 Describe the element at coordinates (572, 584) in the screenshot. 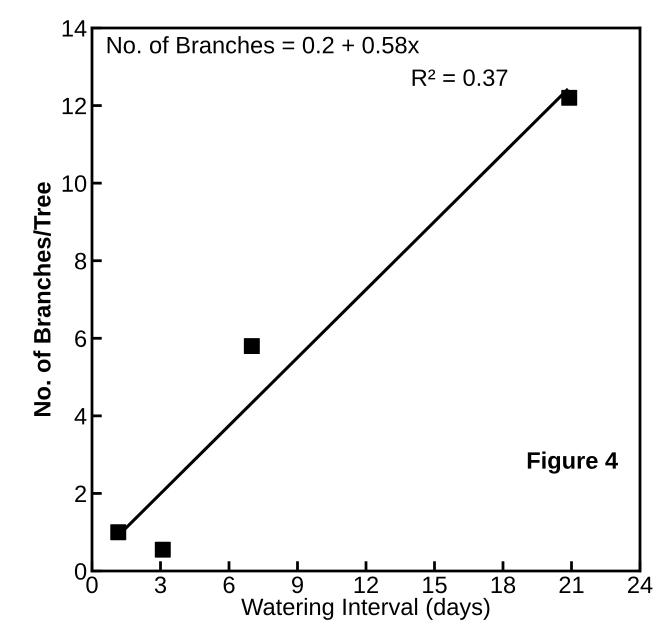

I see `x-tick-label: 21` at that location.